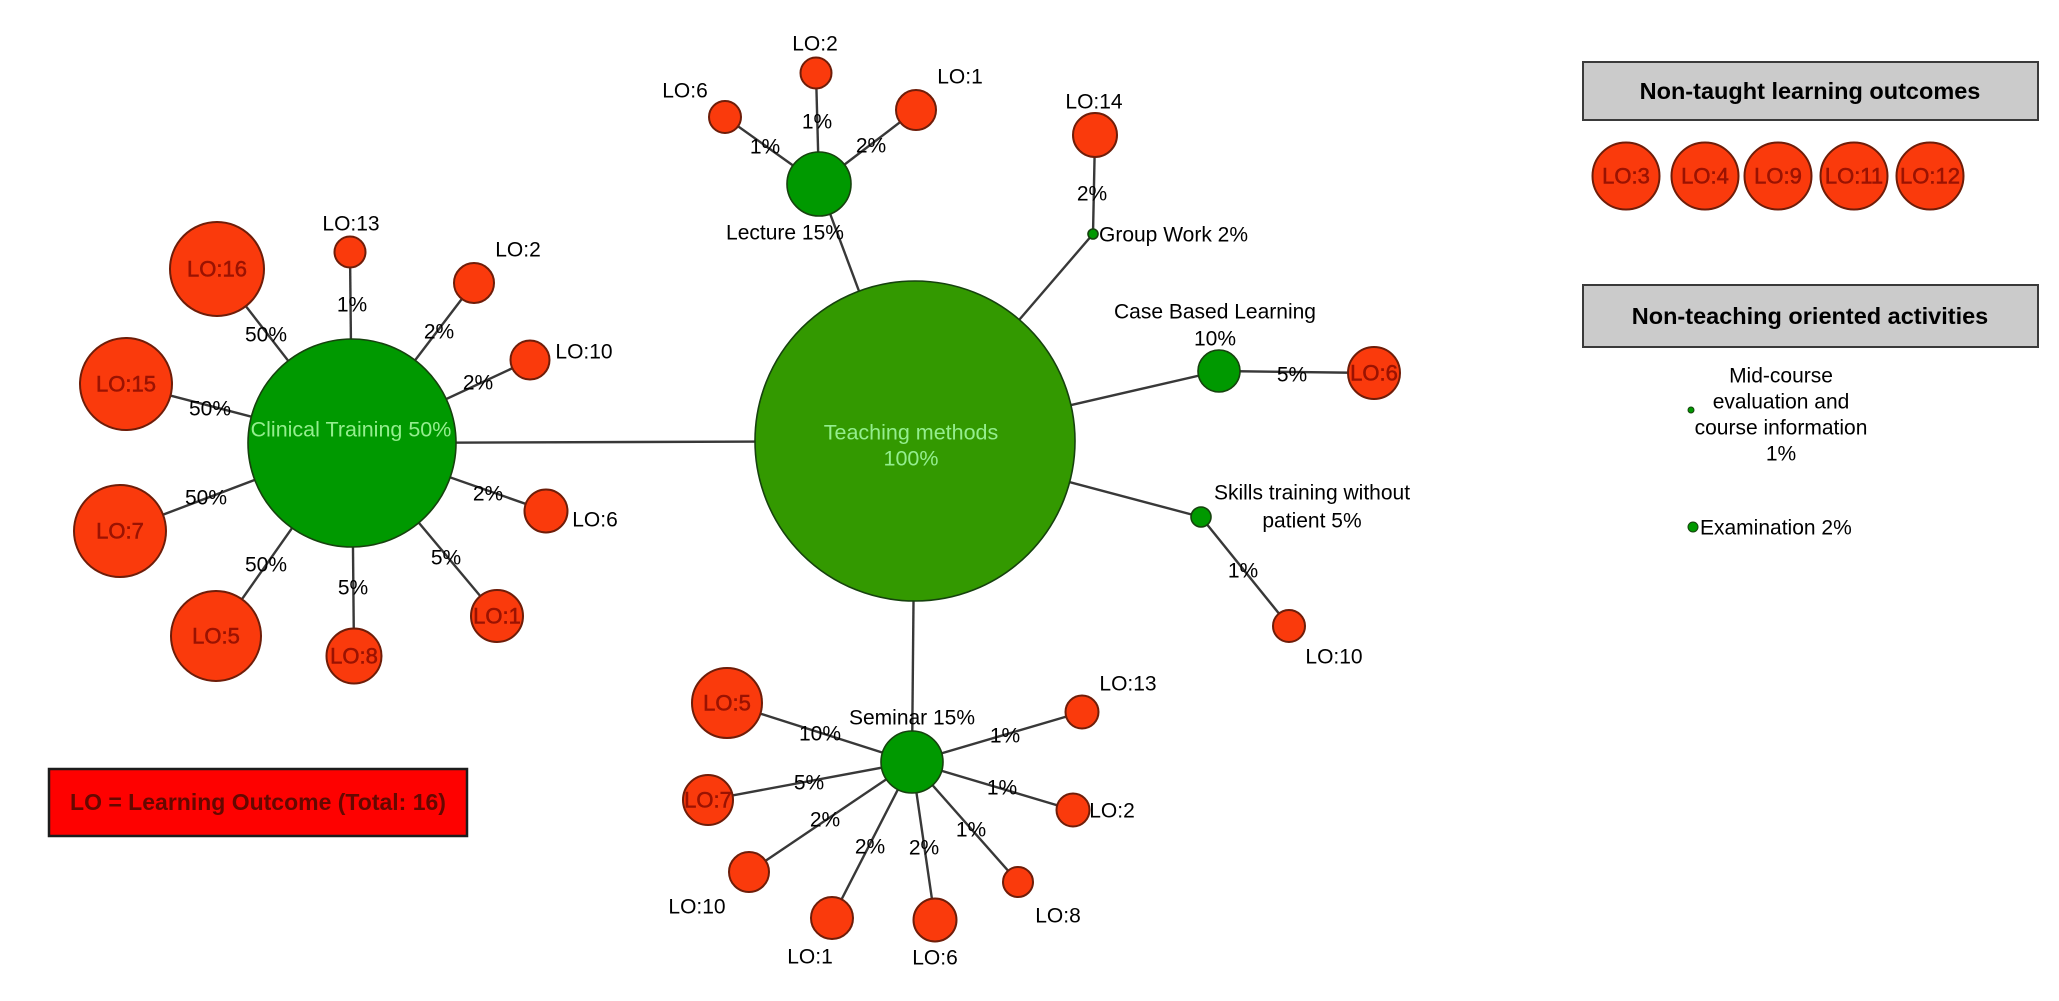 This screenshot has width=2059, height=1001. I want to click on svg-text: Group Work 2%, so click(1173, 235).